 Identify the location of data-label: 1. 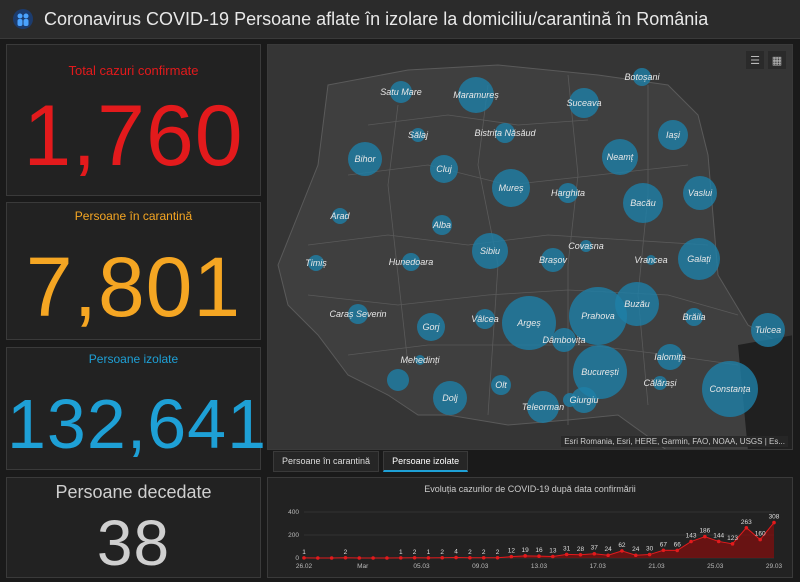
(429, 552).